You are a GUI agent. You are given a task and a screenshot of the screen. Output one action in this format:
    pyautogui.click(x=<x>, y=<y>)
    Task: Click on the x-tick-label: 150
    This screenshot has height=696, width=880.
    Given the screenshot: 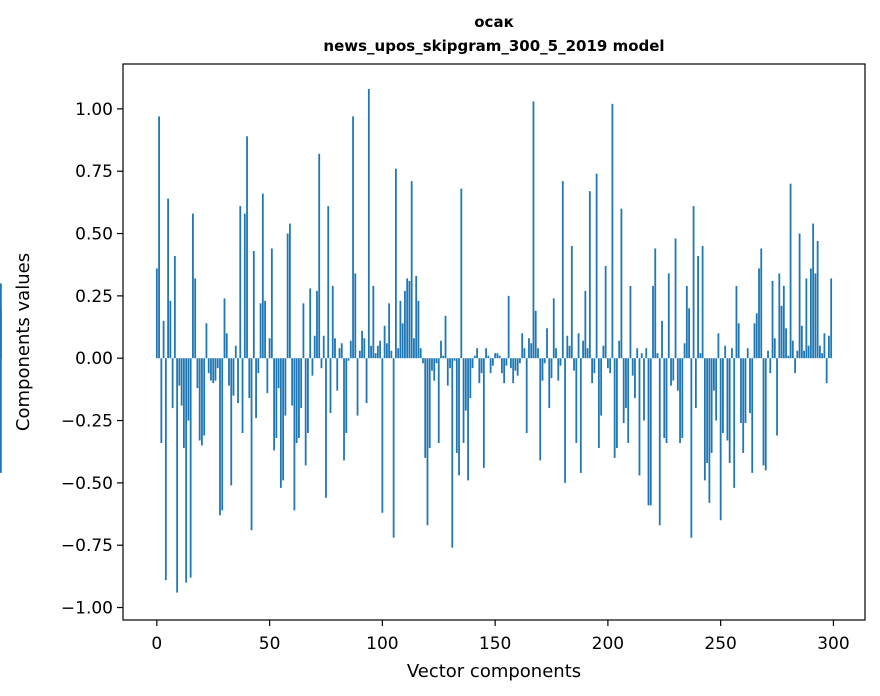 What is the action you would take?
    pyautogui.click(x=495, y=644)
    